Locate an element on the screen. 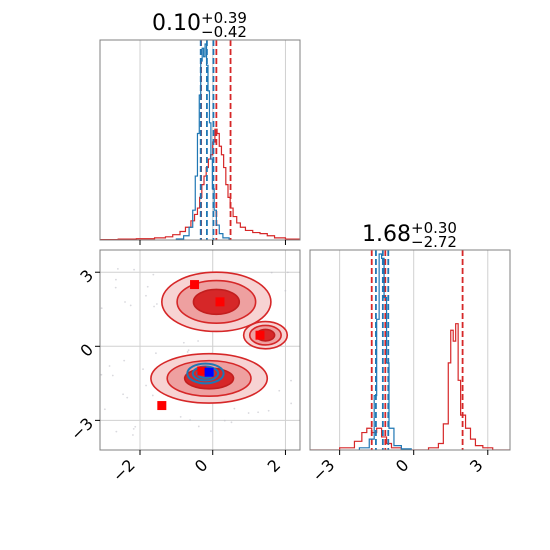 This screenshot has height=550, width=550. joint-y-tick-label-2: 3 is located at coordinates (86, 276).